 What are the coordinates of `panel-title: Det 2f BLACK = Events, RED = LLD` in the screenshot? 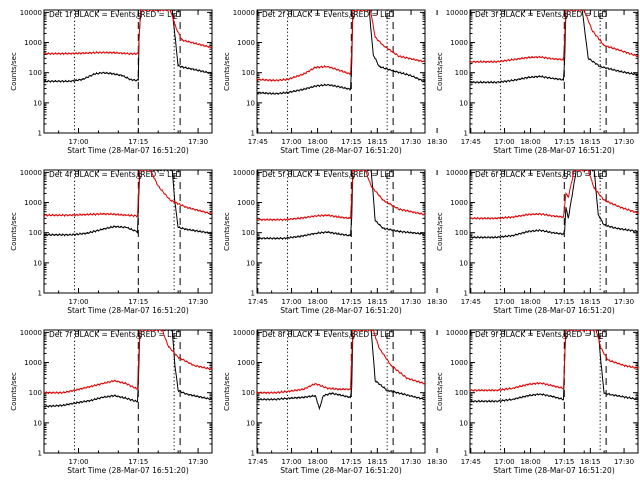 It's located at (328, 14).